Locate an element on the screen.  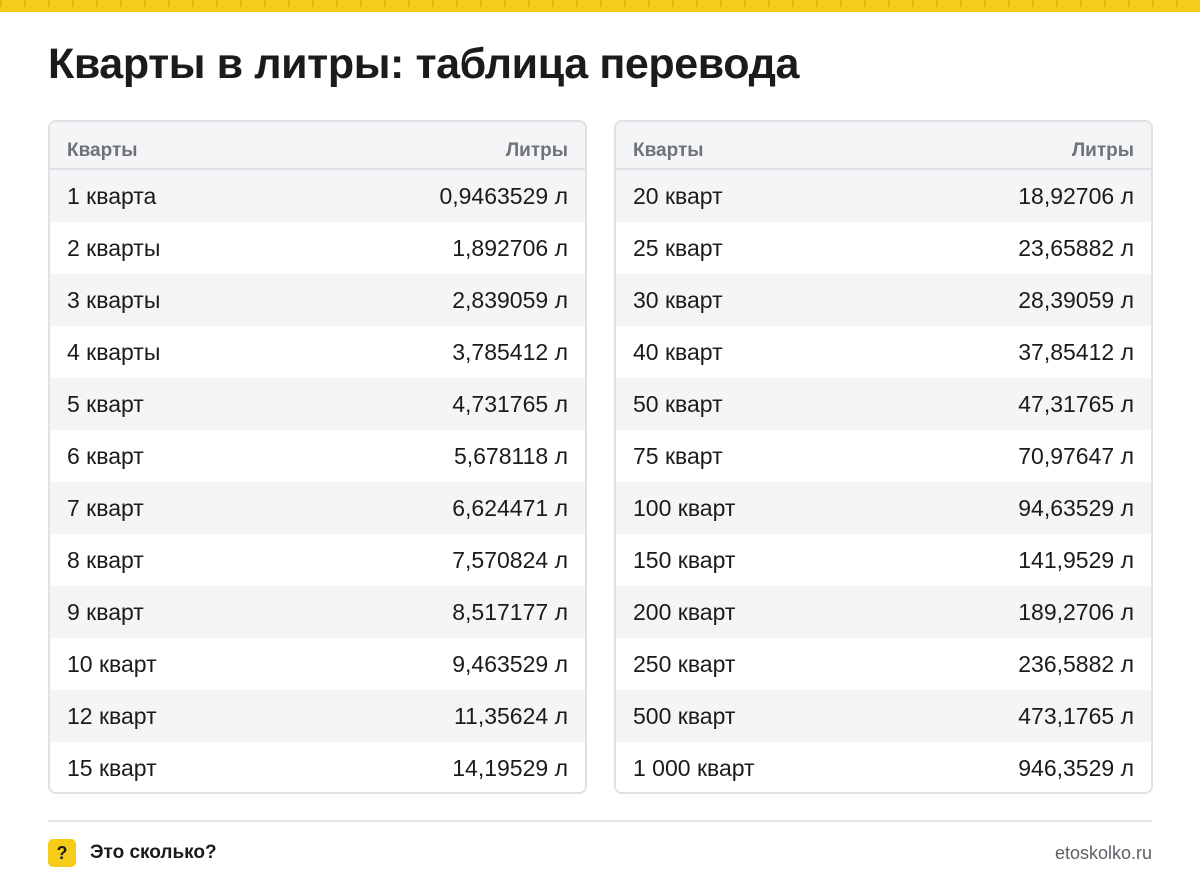
table-row: 150 кварт 141,9529 л is located at coordinates (883, 560).